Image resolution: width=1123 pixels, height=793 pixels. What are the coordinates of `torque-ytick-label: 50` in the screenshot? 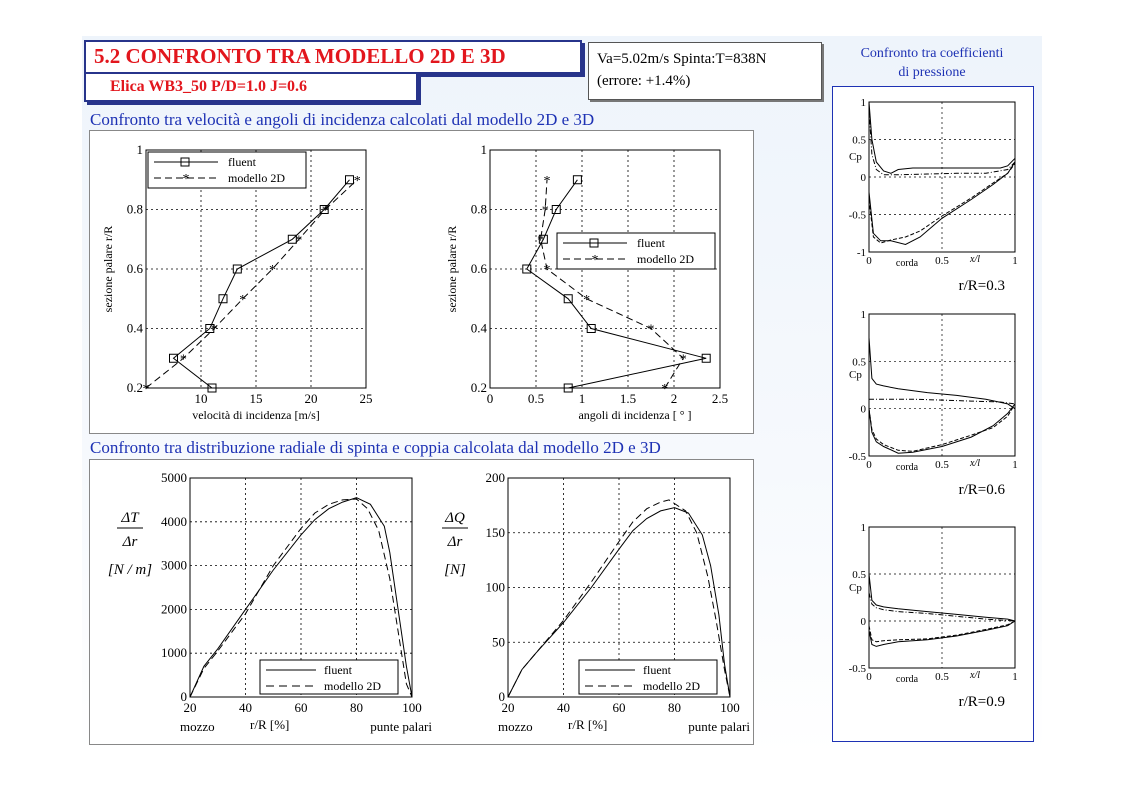 It's located at (498, 641).